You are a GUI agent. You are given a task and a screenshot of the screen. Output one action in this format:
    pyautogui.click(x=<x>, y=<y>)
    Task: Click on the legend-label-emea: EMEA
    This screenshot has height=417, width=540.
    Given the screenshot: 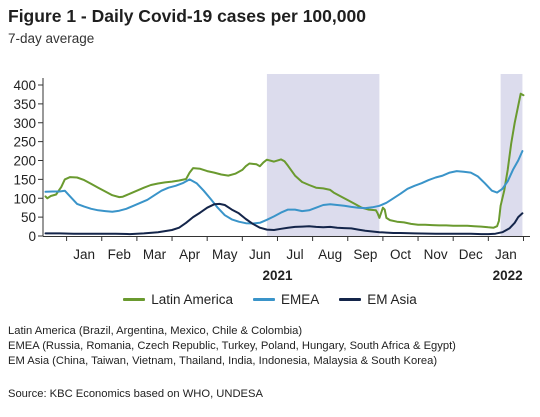 What is the action you would take?
    pyautogui.click(x=300, y=299)
    